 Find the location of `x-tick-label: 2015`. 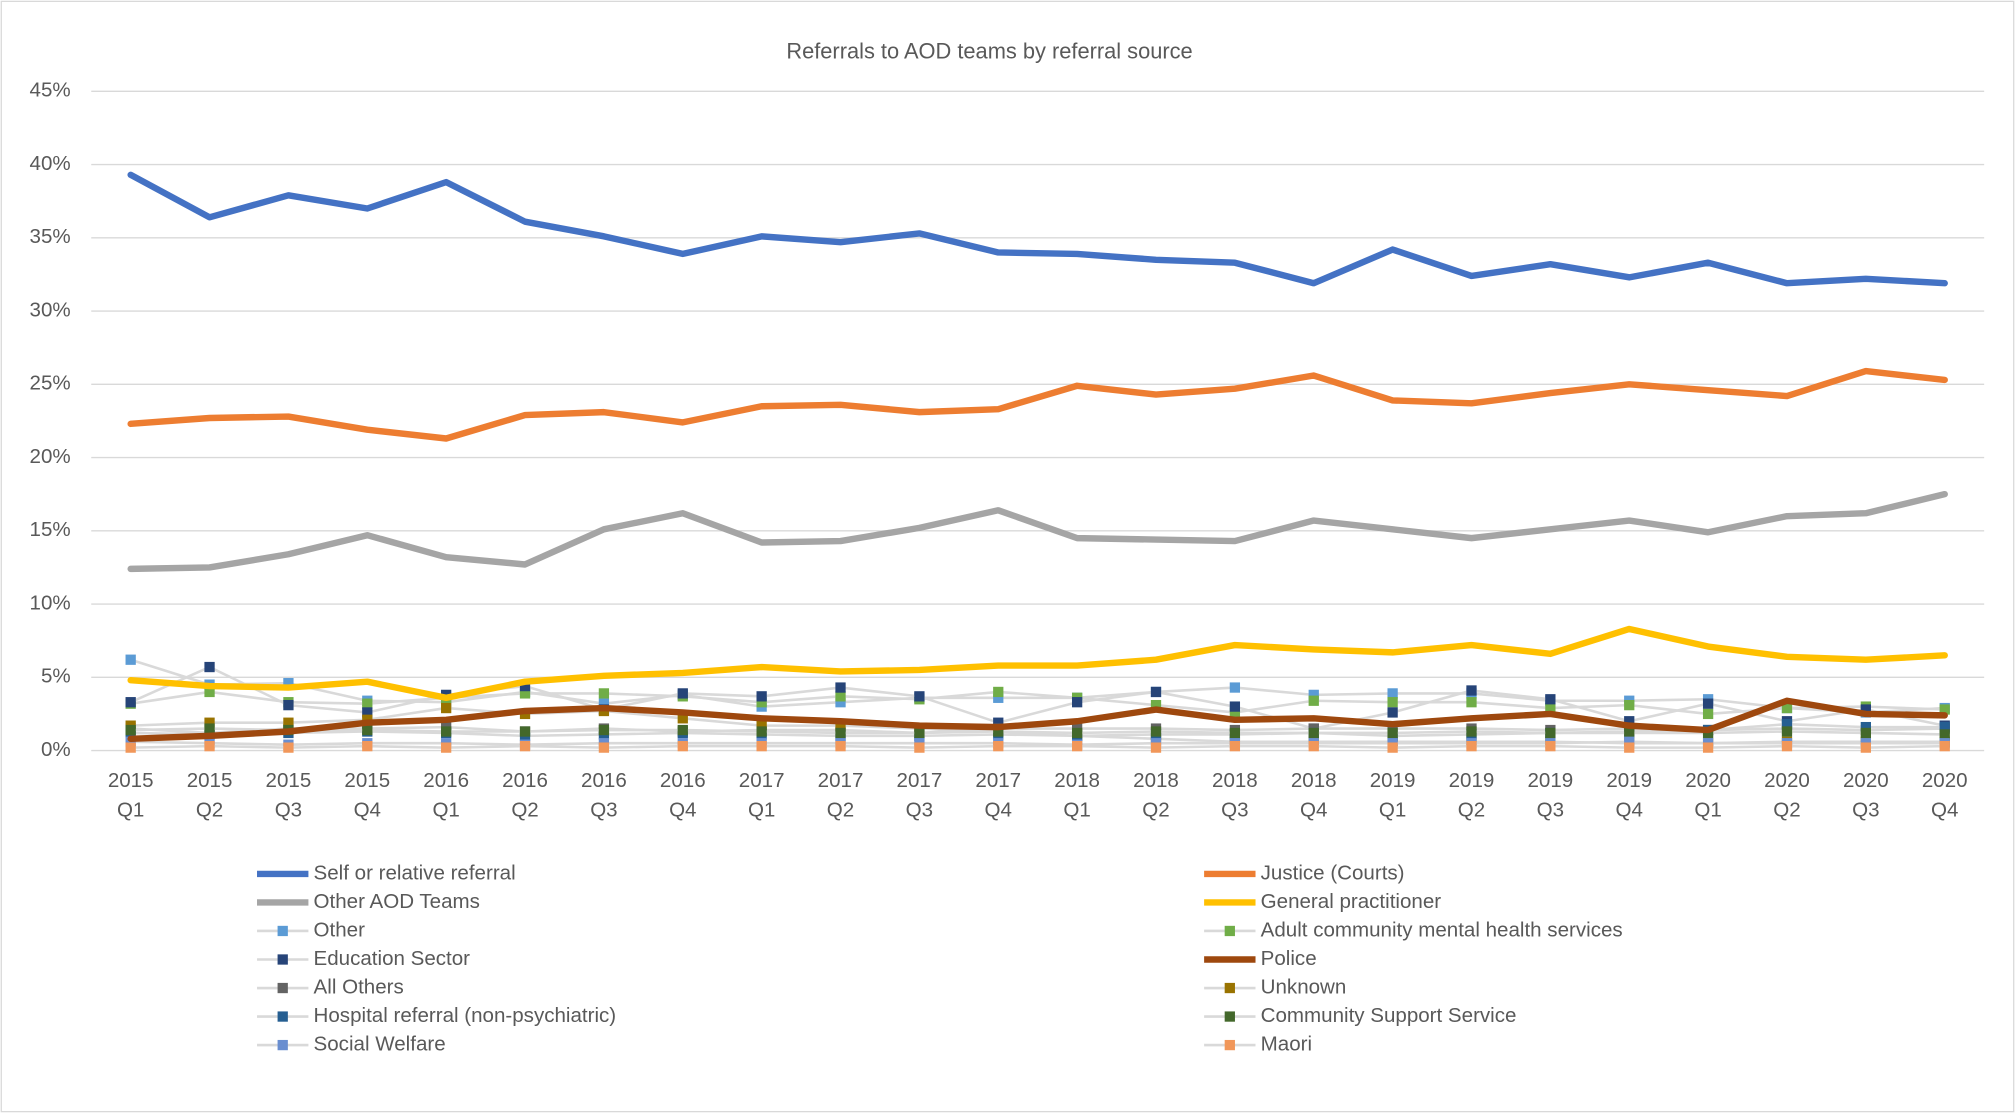

x-tick-label: 2015 is located at coordinates (367, 780).